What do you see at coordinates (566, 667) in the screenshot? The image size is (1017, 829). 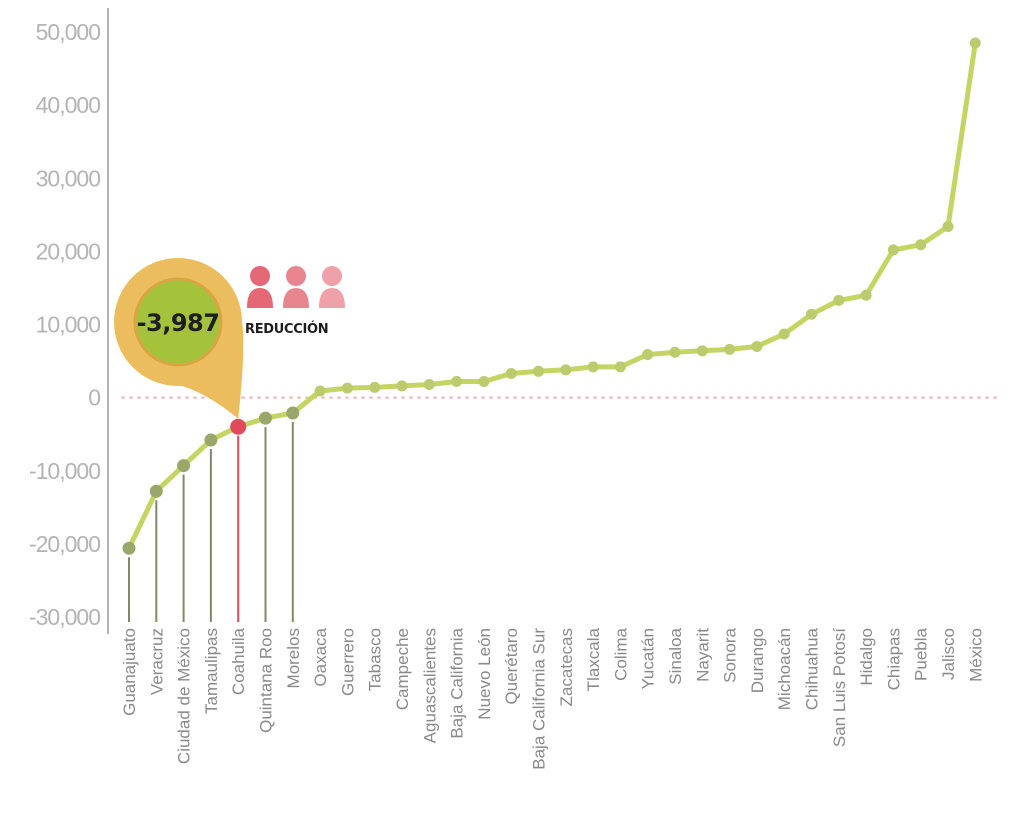 I see `x-tick-label: Zacatecas` at bounding box center [566, 667].